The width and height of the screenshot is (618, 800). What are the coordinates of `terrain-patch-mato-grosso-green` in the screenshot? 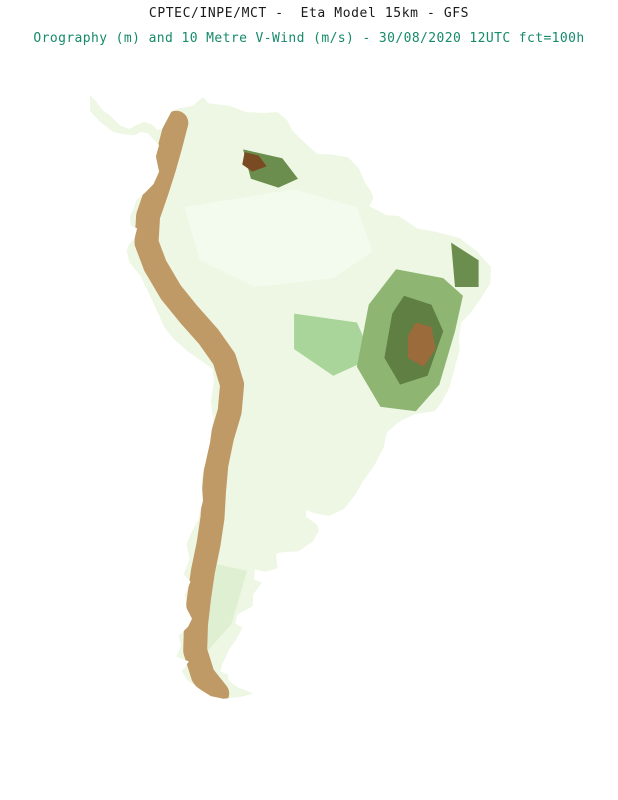 It's located at (333, 344).